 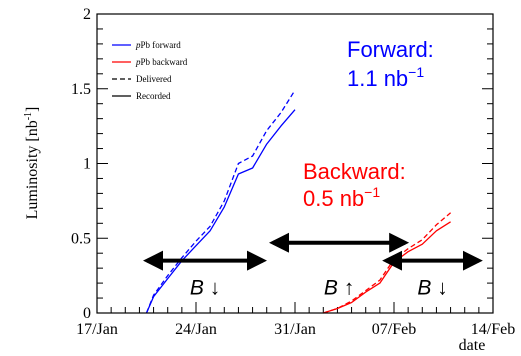 I want to click on x-tick-label: 07/Feb, so click(x=394, y=329).